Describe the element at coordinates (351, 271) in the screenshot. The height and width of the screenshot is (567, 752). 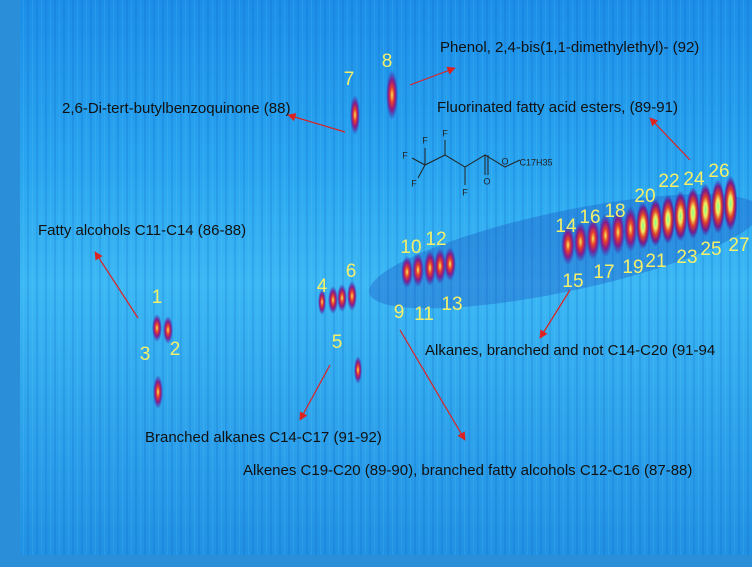
I see `peak-number: 6` at that location.